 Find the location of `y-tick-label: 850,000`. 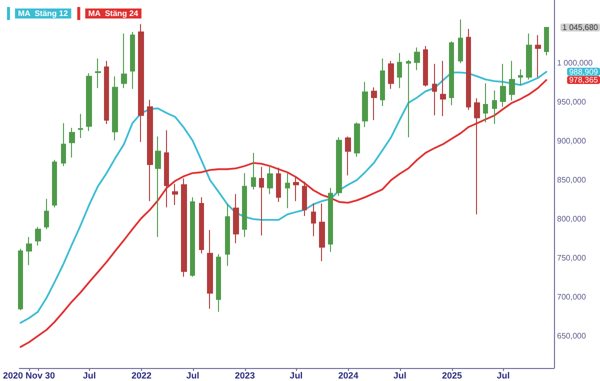

y-tick-label: 850,000 is located at coordinates (571, 180).